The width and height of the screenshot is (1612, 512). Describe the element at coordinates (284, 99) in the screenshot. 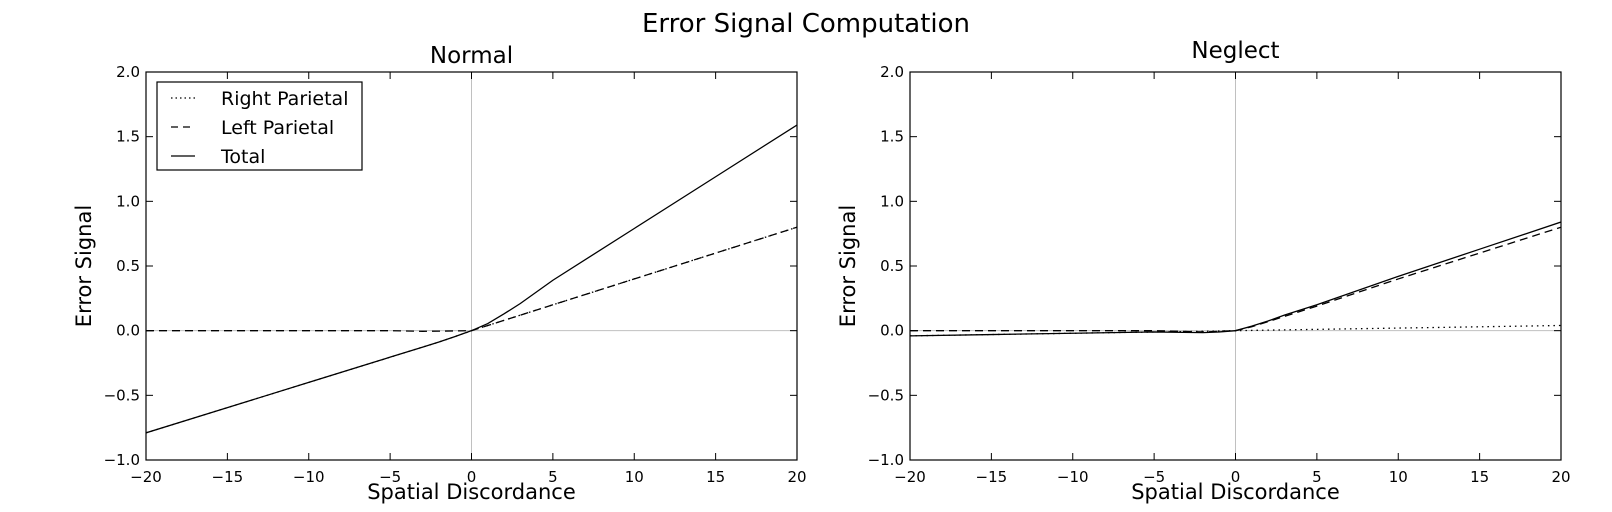

I see `legend-label: Right Parietal` at that location.